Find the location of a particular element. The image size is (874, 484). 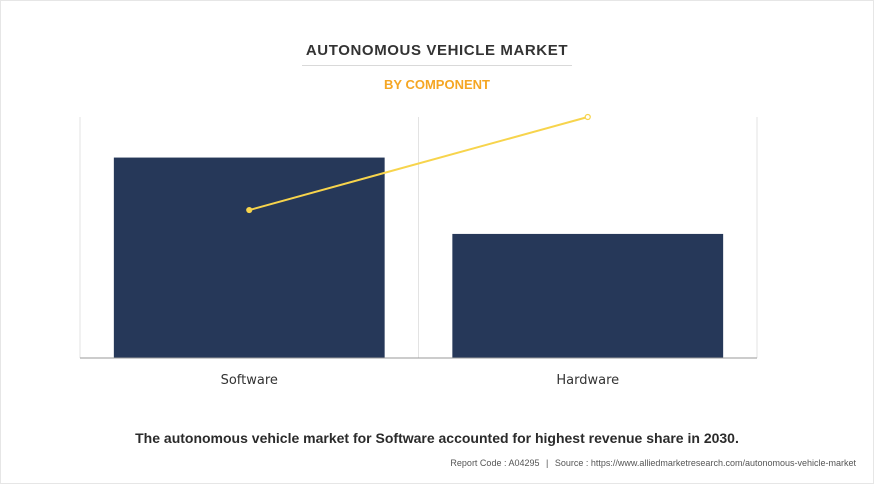

title-divider is located at coordinates (437, 65).